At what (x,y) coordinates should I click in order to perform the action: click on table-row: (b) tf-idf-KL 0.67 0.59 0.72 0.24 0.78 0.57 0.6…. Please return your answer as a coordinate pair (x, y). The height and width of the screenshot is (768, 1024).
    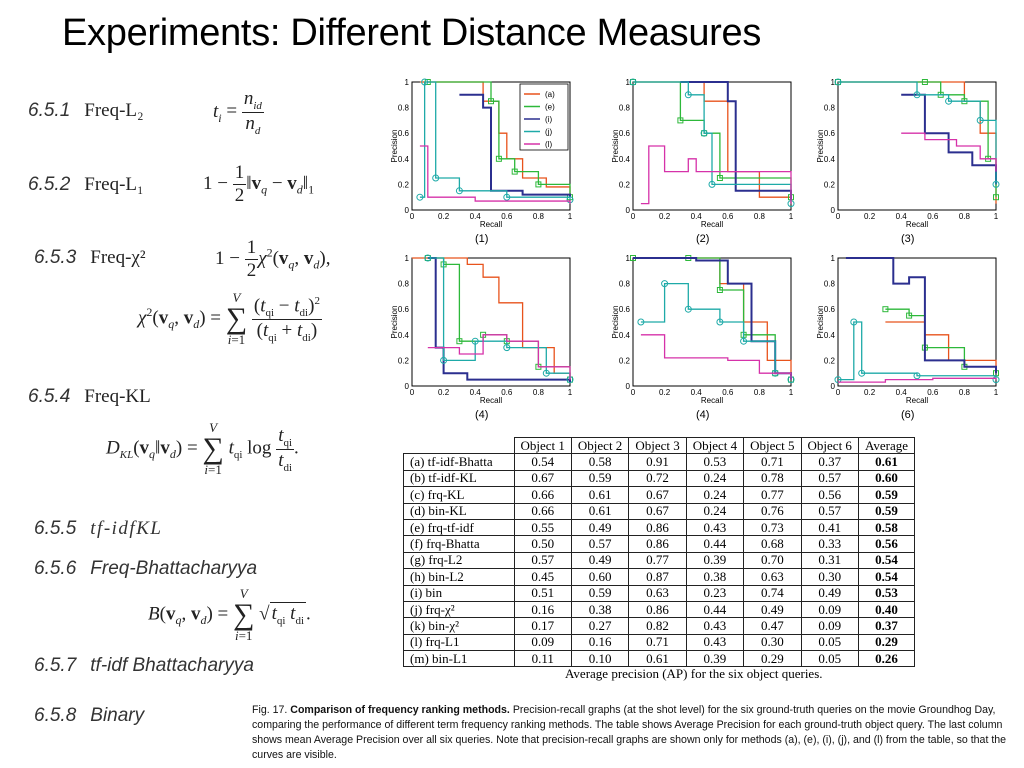
    Looking at the image, I should click on (659, 478).